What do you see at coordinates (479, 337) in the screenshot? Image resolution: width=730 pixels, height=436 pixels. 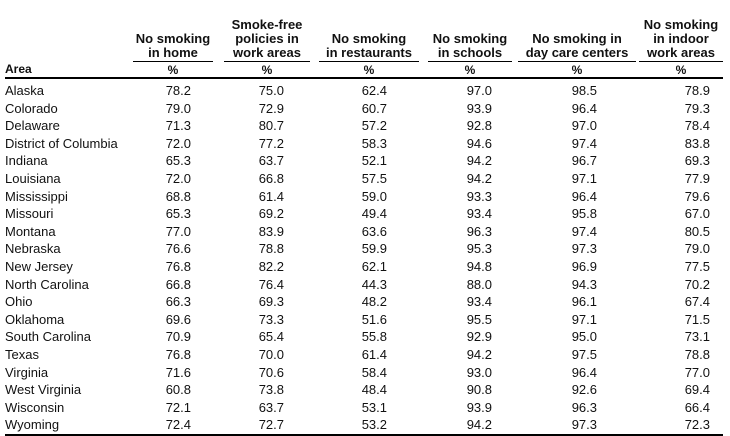 I see `value-cell: 92.9` at bounding box center [479, 337].